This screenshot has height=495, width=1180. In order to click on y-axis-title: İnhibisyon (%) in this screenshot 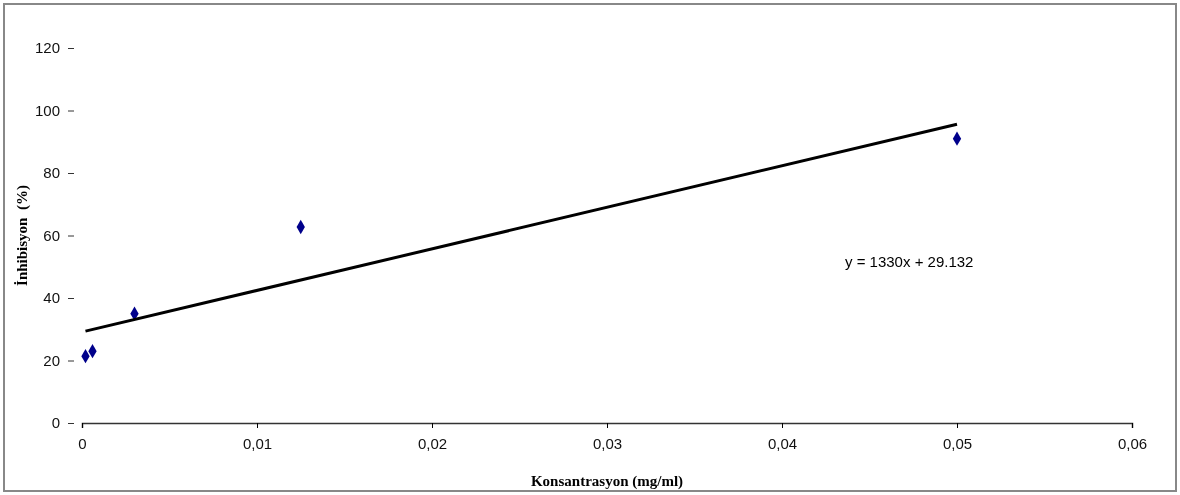, I will do `click(22, 235)`.